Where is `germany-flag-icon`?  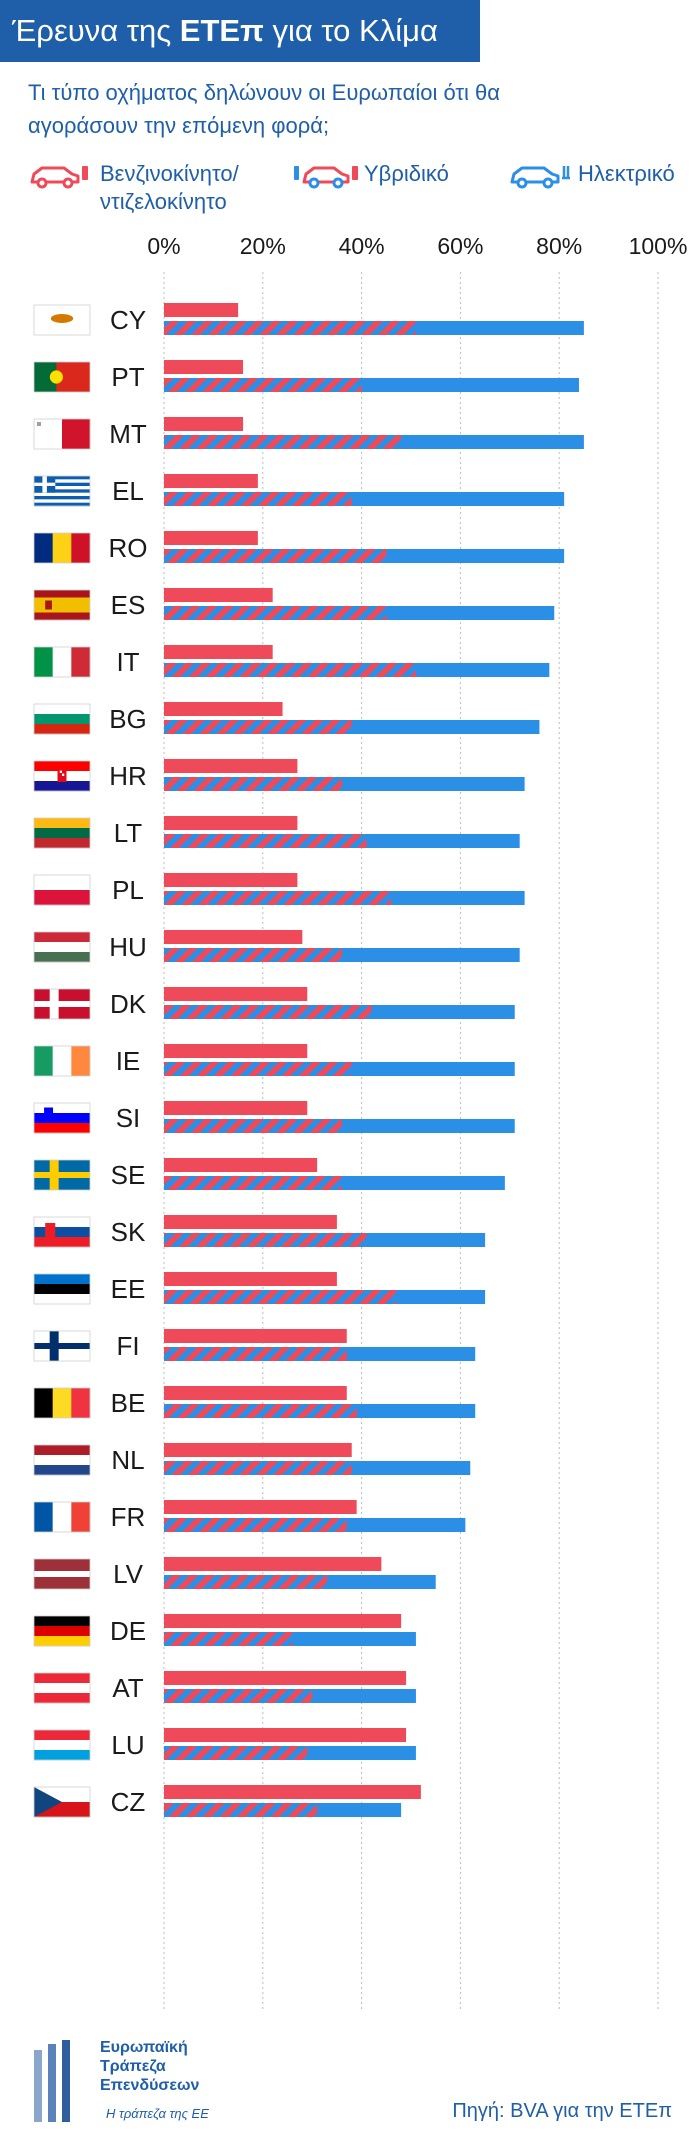
germany-flag-icon is located at coordinates (62, 1631).